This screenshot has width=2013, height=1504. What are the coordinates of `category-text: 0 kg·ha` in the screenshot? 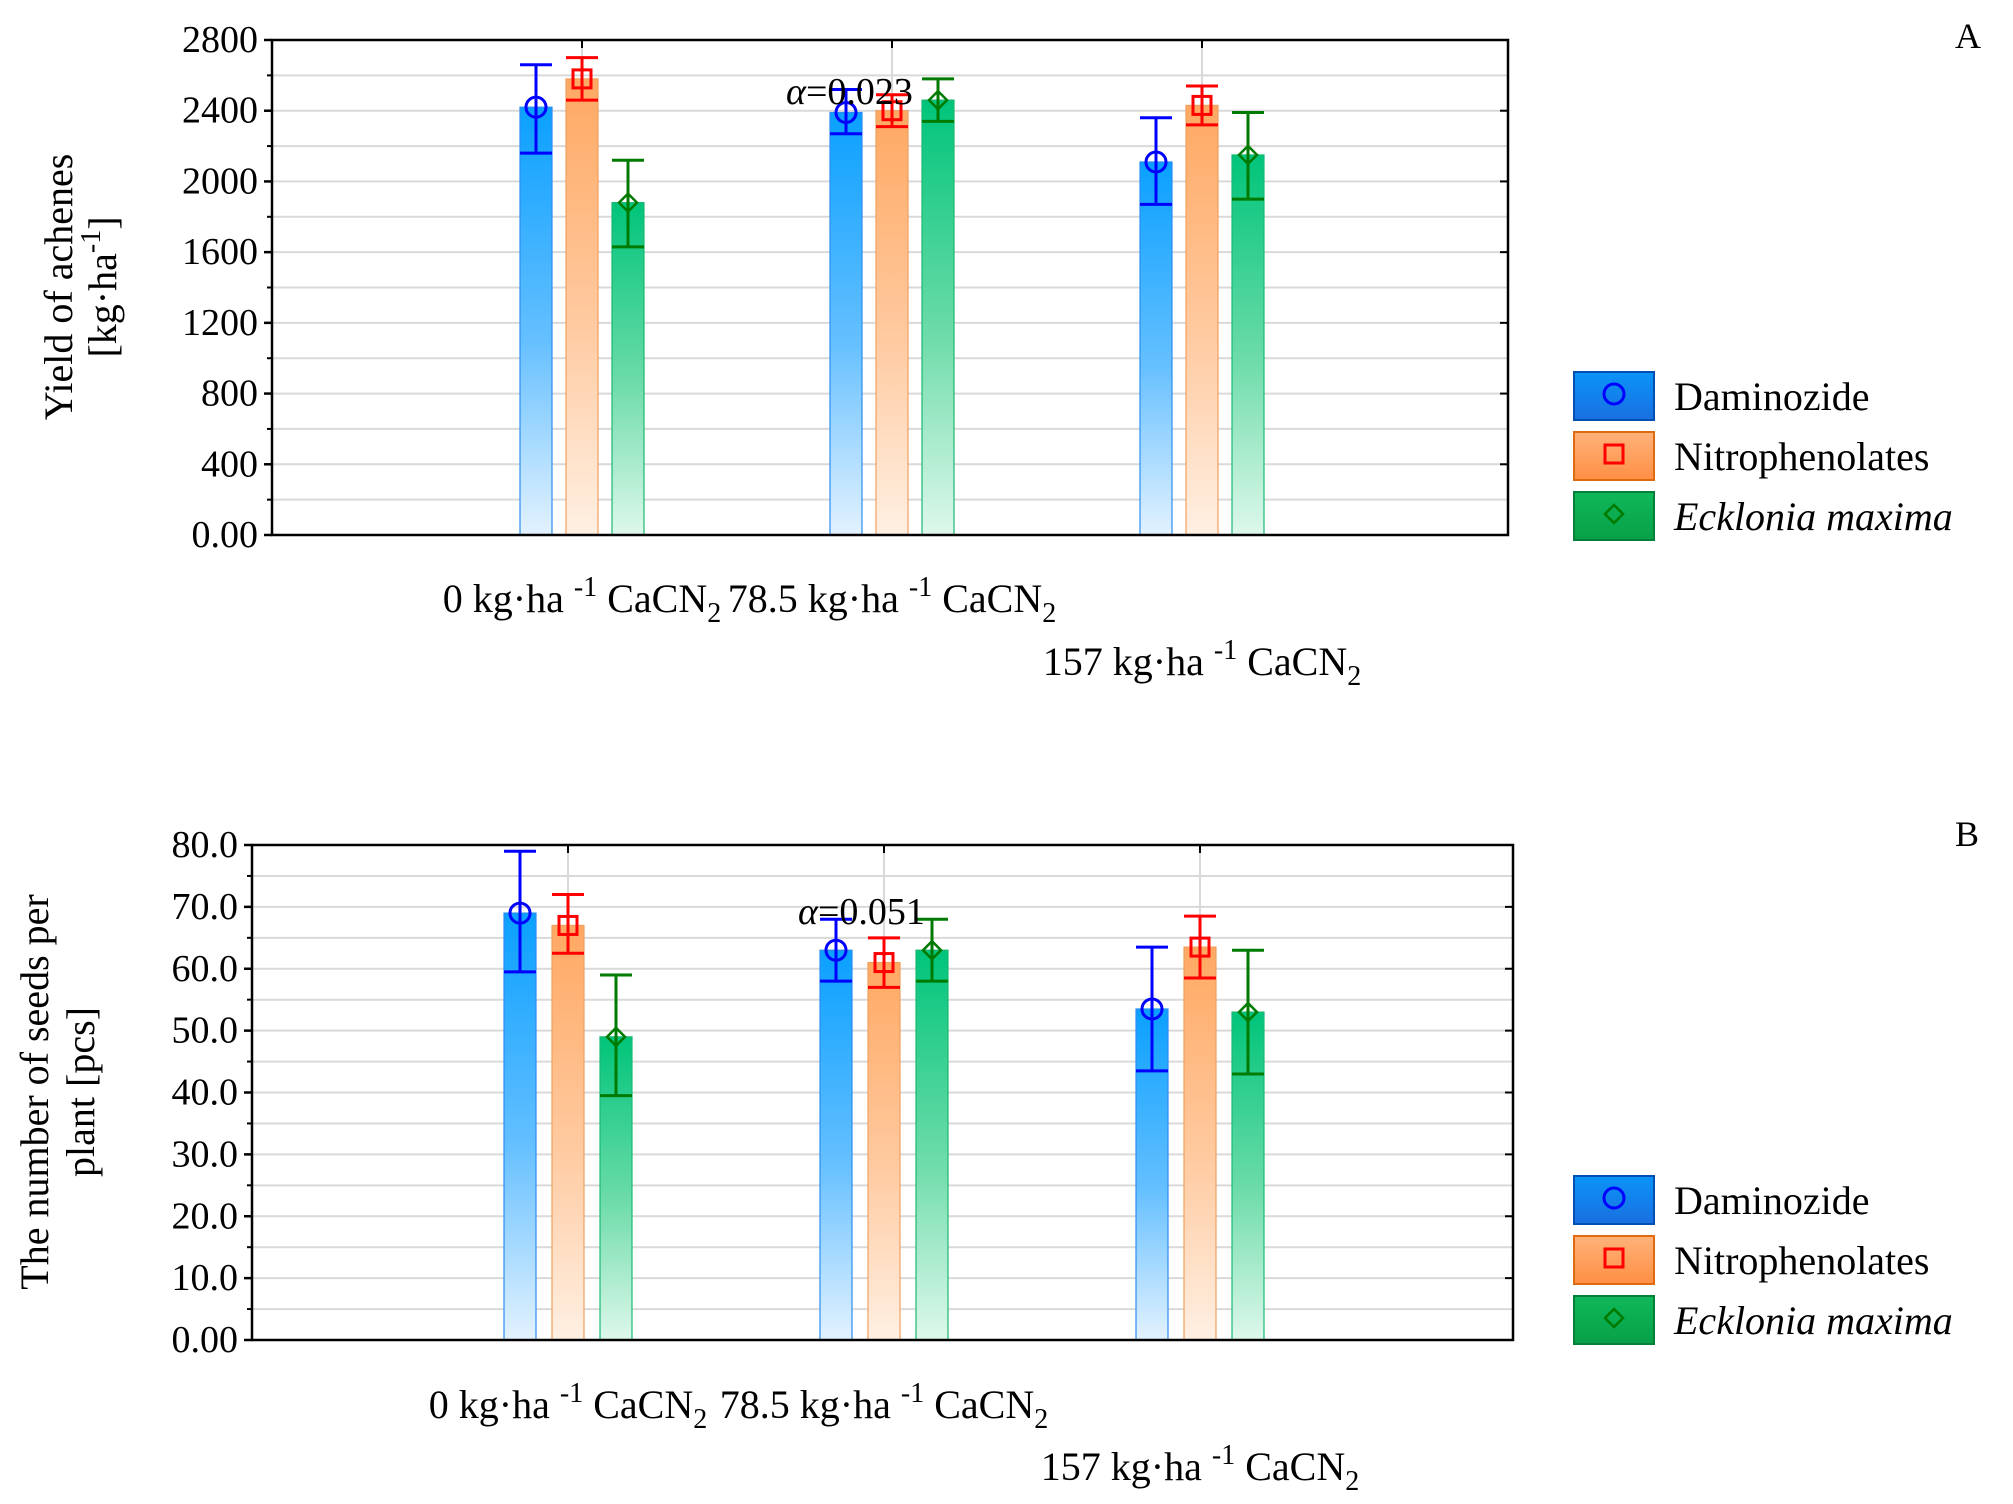 It's located at (494, 1404).